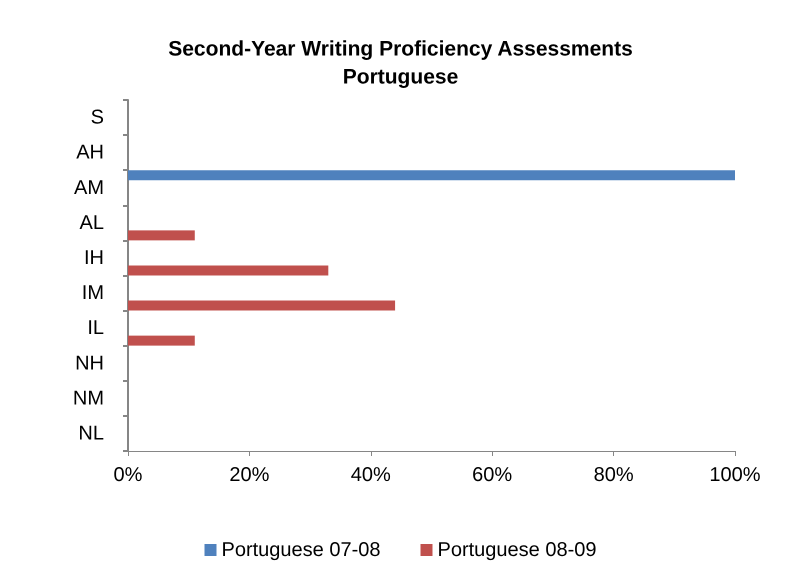  Describe the element at coordinates (89, 187) in the screenshot. I see `y-tick-label: AM` at that location.